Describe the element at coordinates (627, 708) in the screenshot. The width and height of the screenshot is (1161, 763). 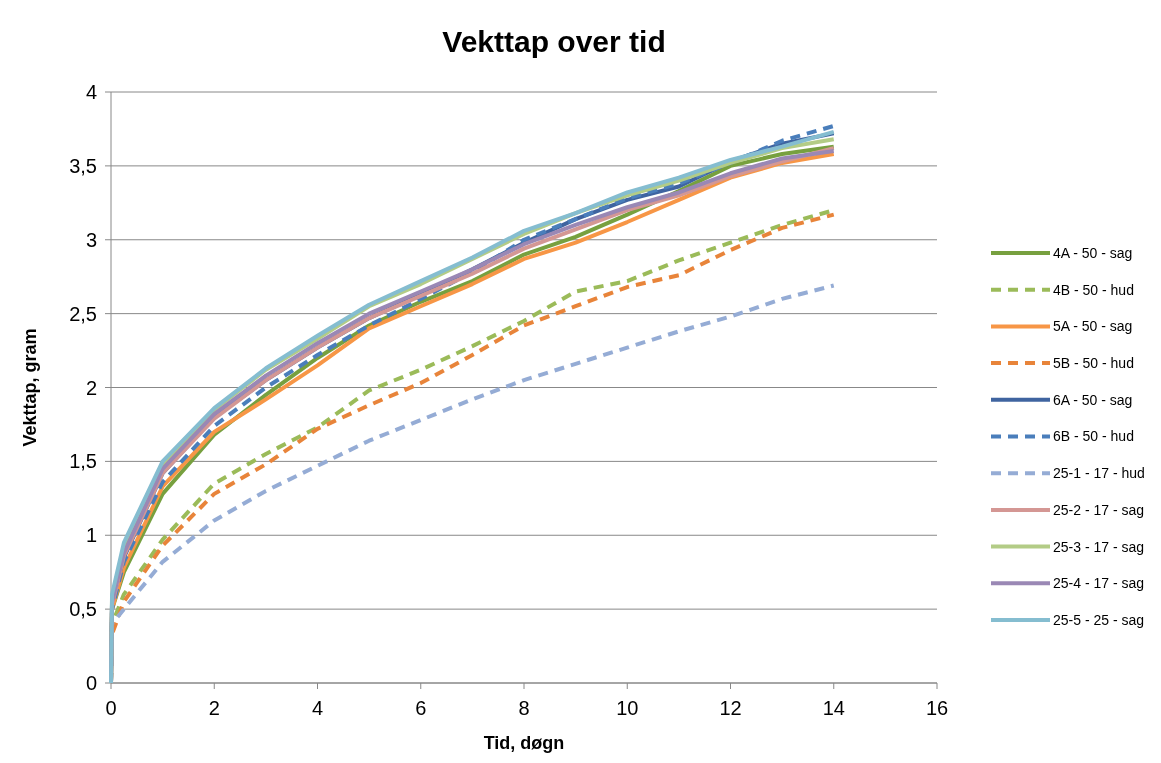
I see `x-tick-label: 10` at that location.